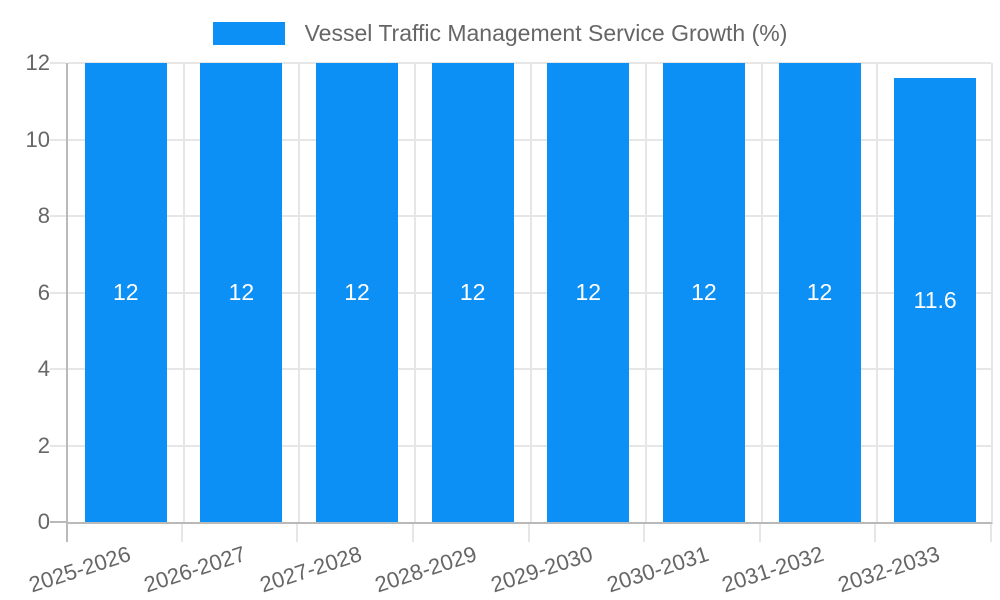 The height and width of the screenshot is (600, 1000). Describe the element at coordinates (541, 569) in the screenshot. I see `x-axis-label: 2029-2030` at that location.